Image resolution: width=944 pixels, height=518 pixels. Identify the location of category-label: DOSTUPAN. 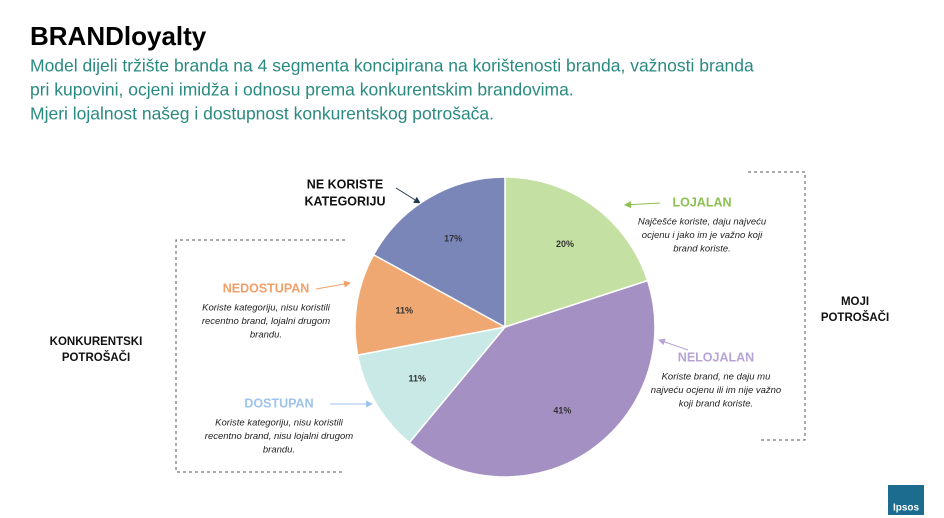
(278, 403).